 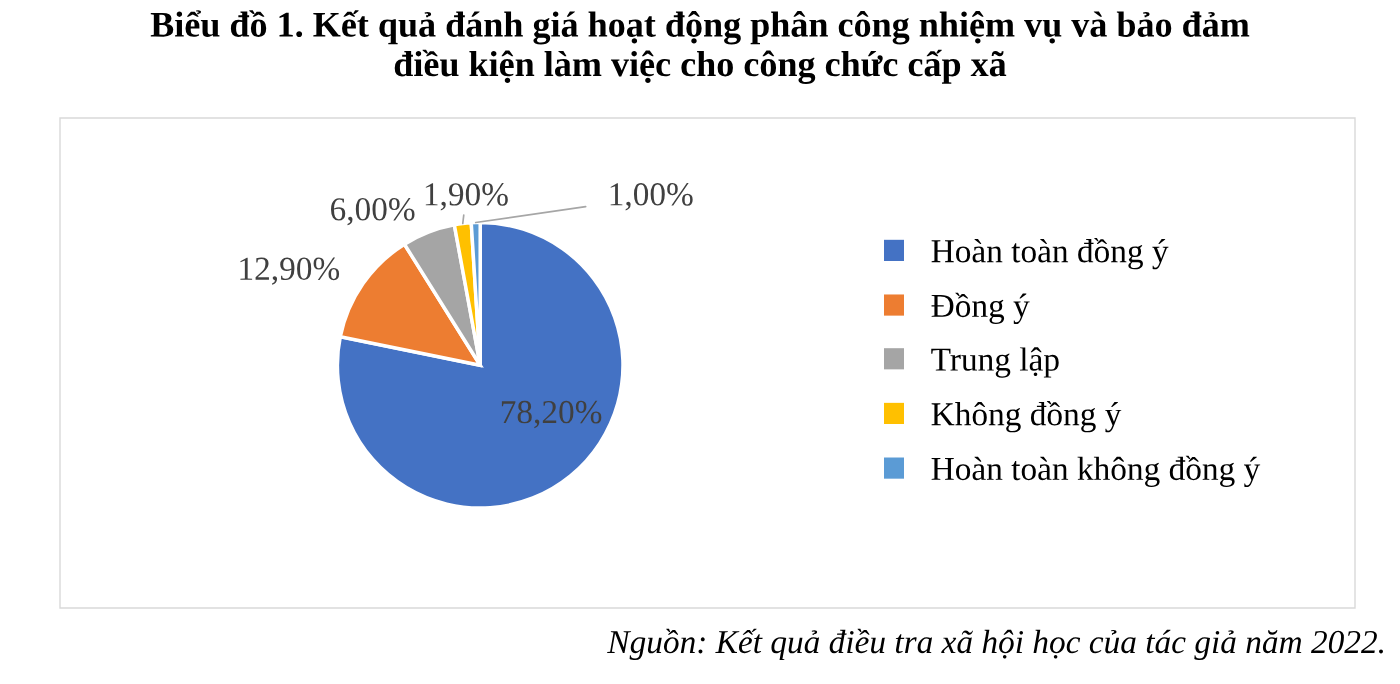 I want to click on data-label: 1,00%, so click(x=651, y=197).